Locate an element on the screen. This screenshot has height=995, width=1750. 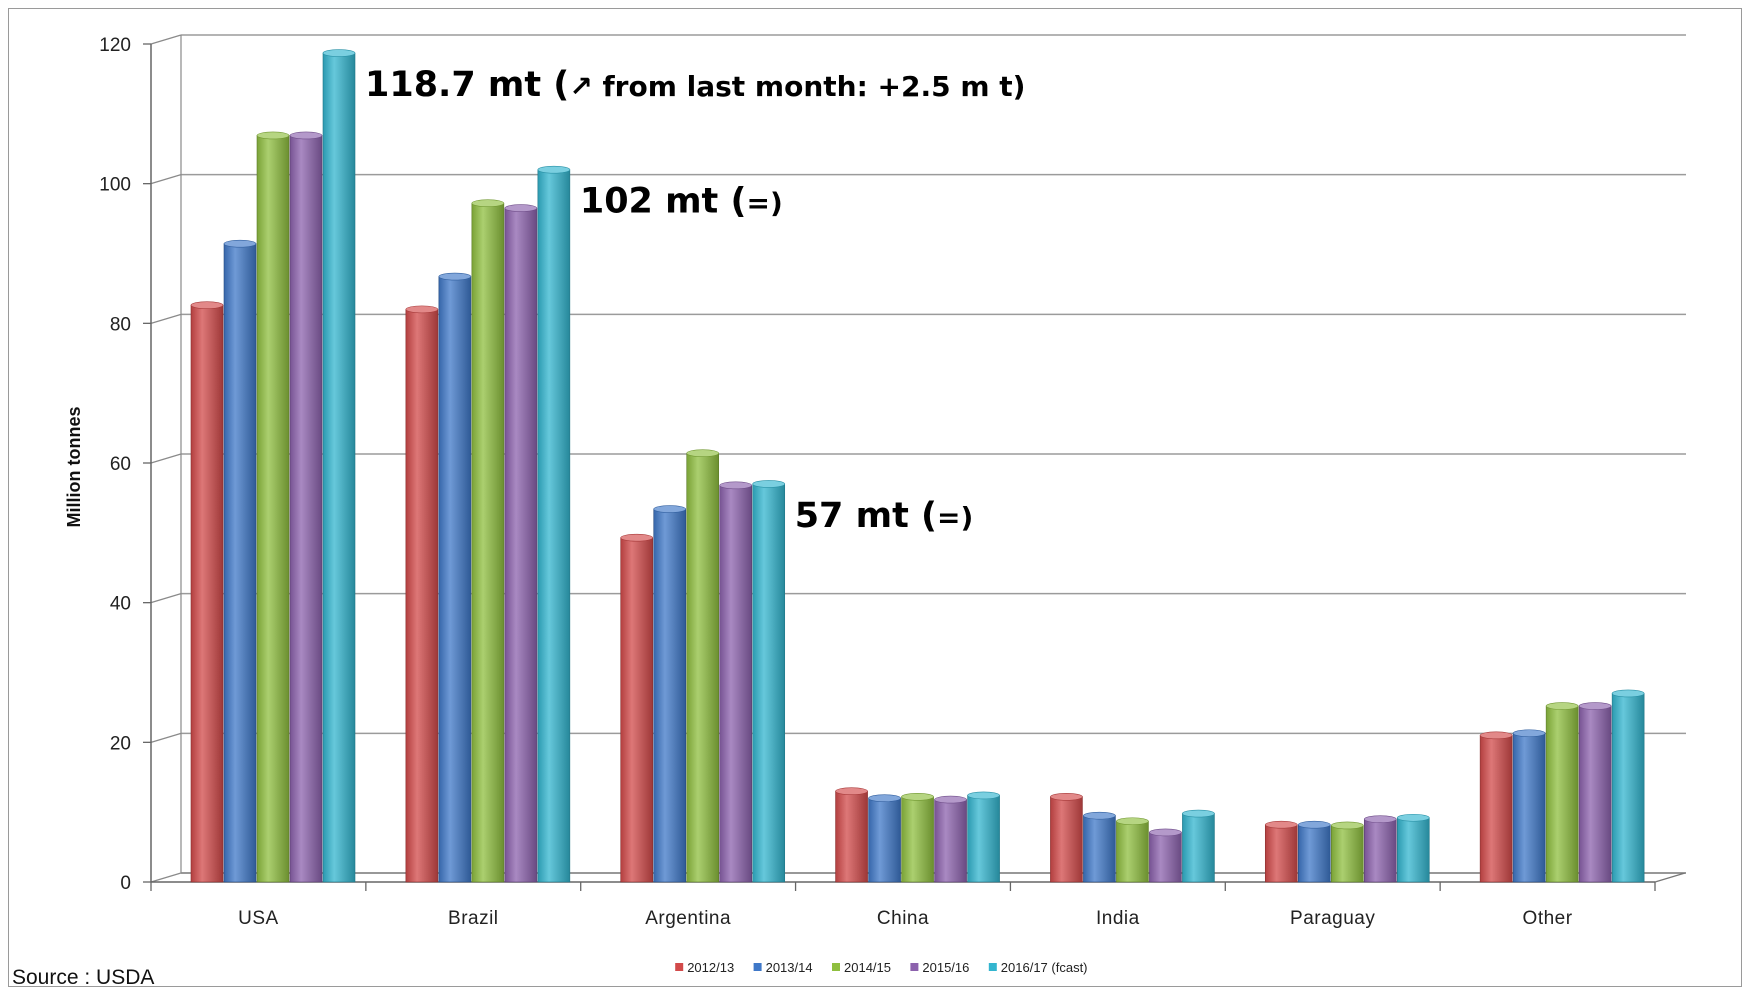
legend-label: 2015/16 is located at coordinates (945, 967).